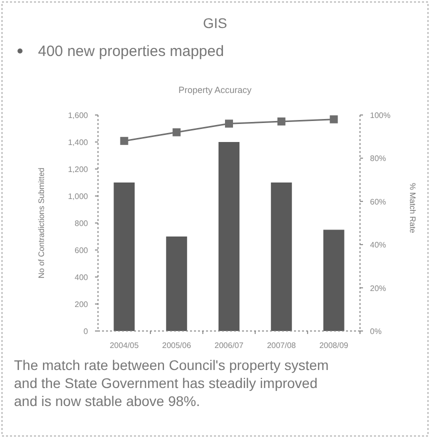 This screenshot has width=430, height=438. I want to click on y2-tick-label: 0%, so click(376, 331).